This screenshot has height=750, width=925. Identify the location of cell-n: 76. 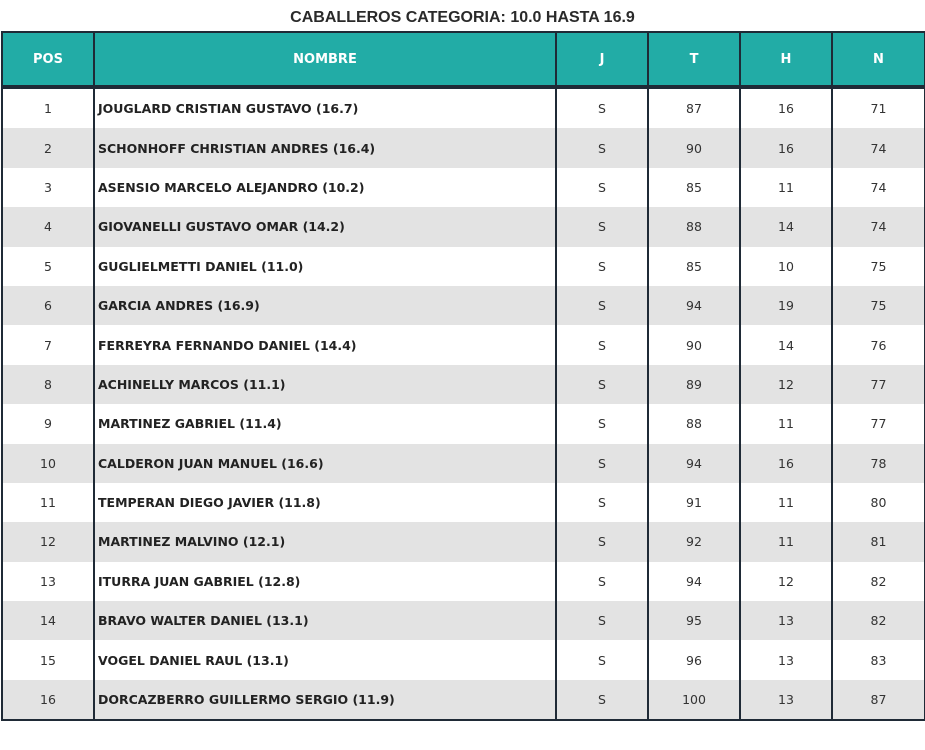
(878, 345).